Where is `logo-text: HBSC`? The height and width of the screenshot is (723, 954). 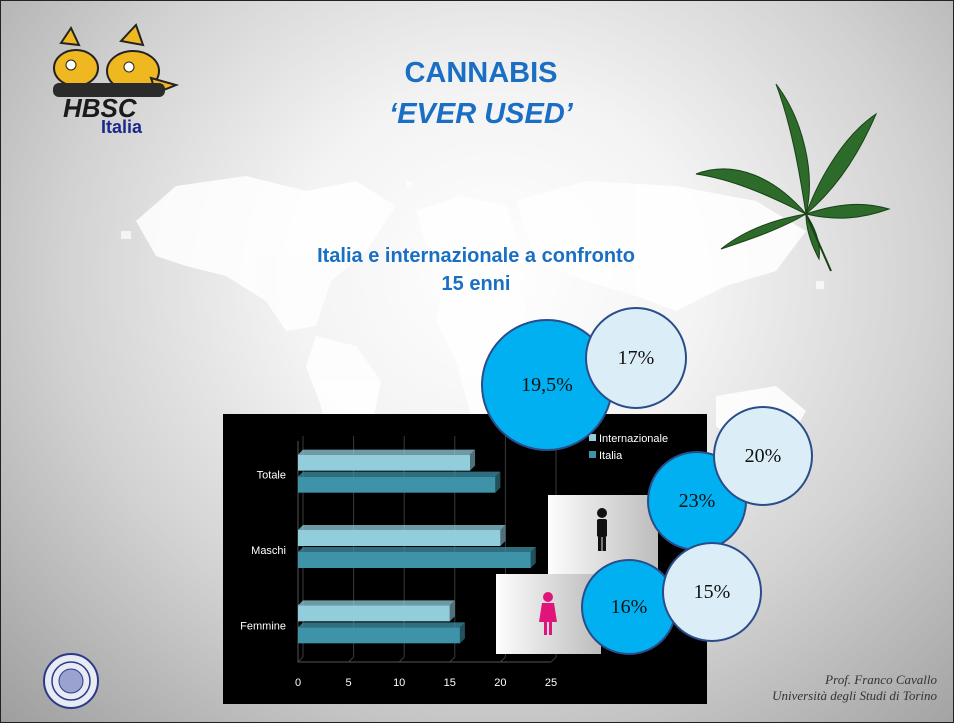 logo-text: HBSC is located at coordinates (100, 108).